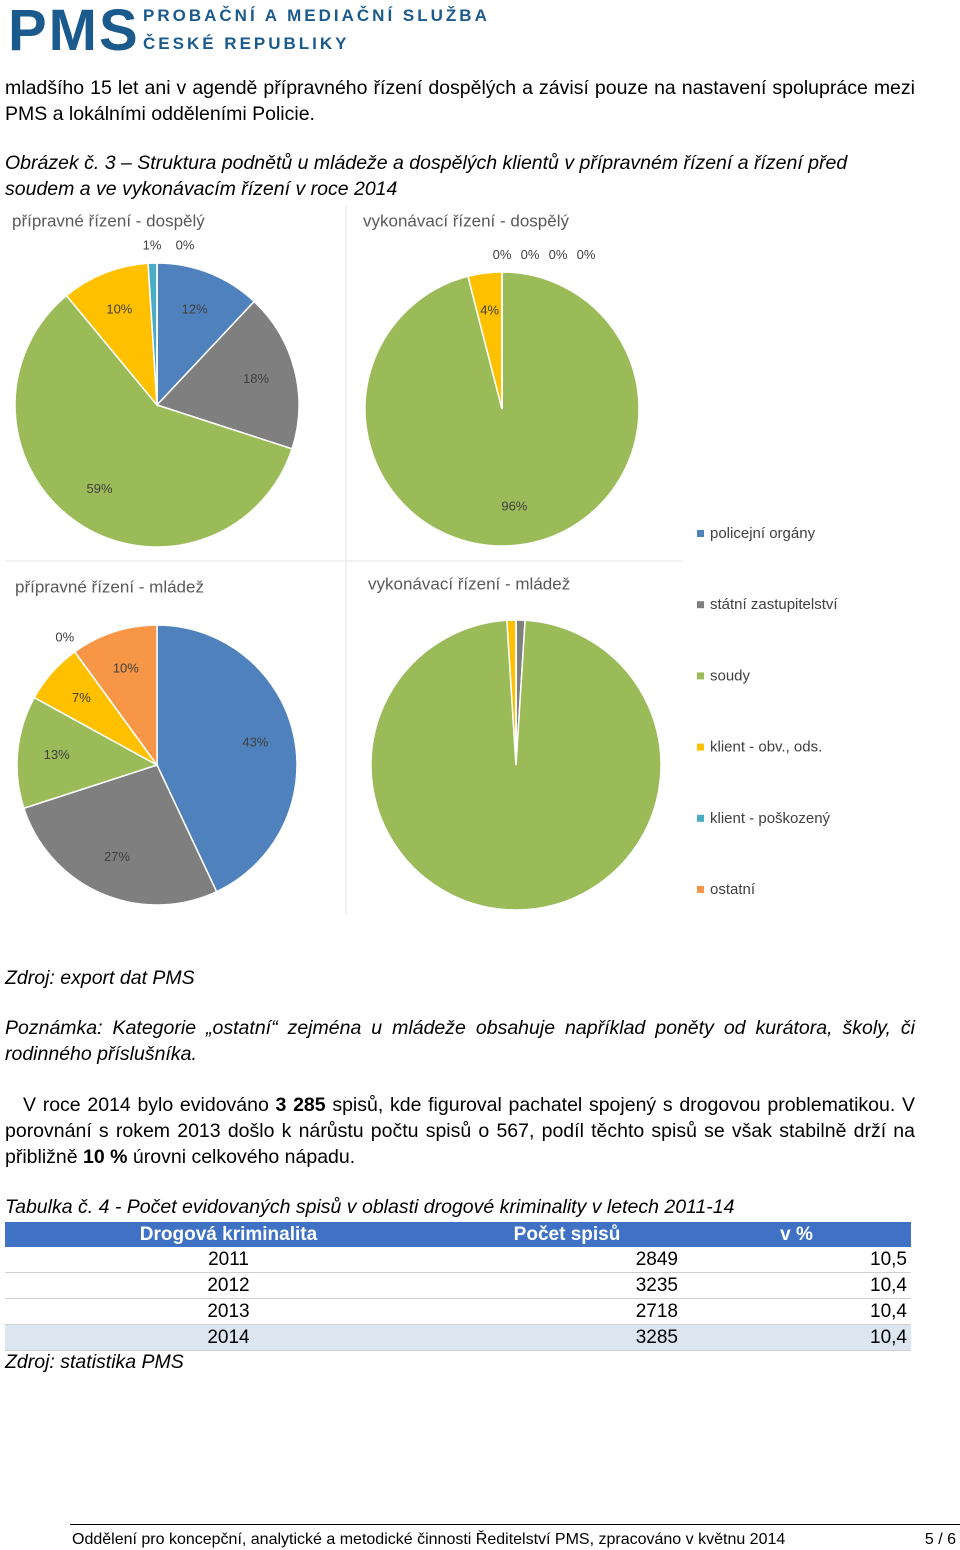  I want to click on table-row: 2013 2718 10,4, so click(458, 1311).